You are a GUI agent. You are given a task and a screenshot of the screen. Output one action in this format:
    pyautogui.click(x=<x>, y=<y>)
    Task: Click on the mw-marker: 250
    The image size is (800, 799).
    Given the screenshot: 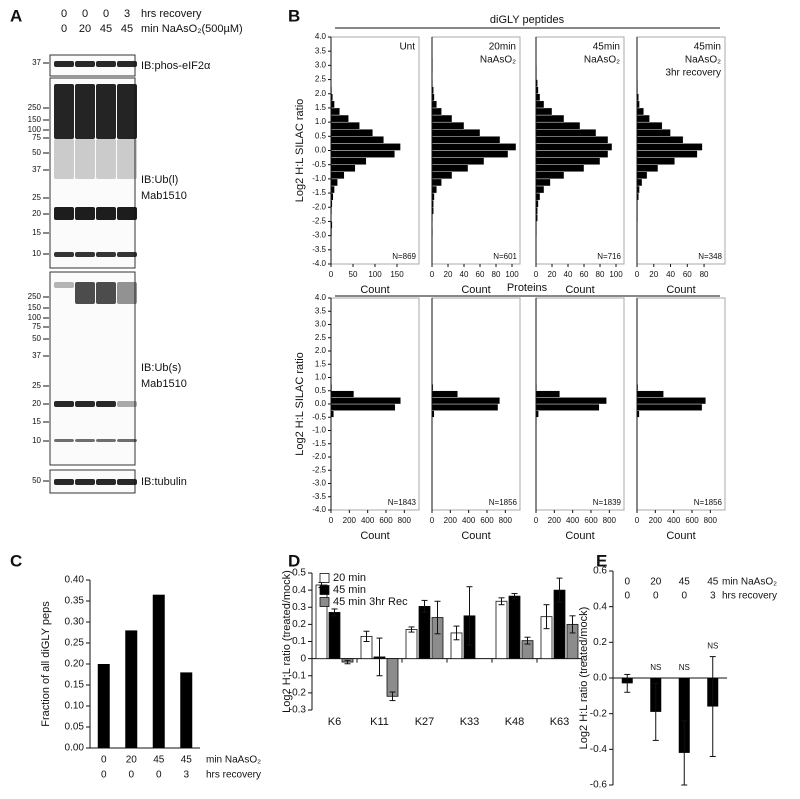 What is the action you would take?
    pyautogui.click(x=35, y=296)
    